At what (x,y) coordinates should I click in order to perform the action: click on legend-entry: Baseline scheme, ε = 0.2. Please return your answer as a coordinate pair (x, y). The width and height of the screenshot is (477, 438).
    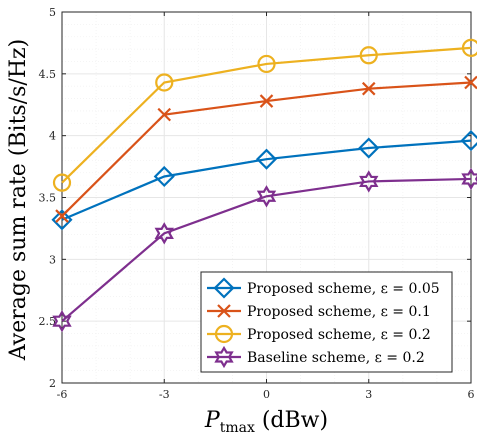
    Looking at the image, I should click on (316, 357).